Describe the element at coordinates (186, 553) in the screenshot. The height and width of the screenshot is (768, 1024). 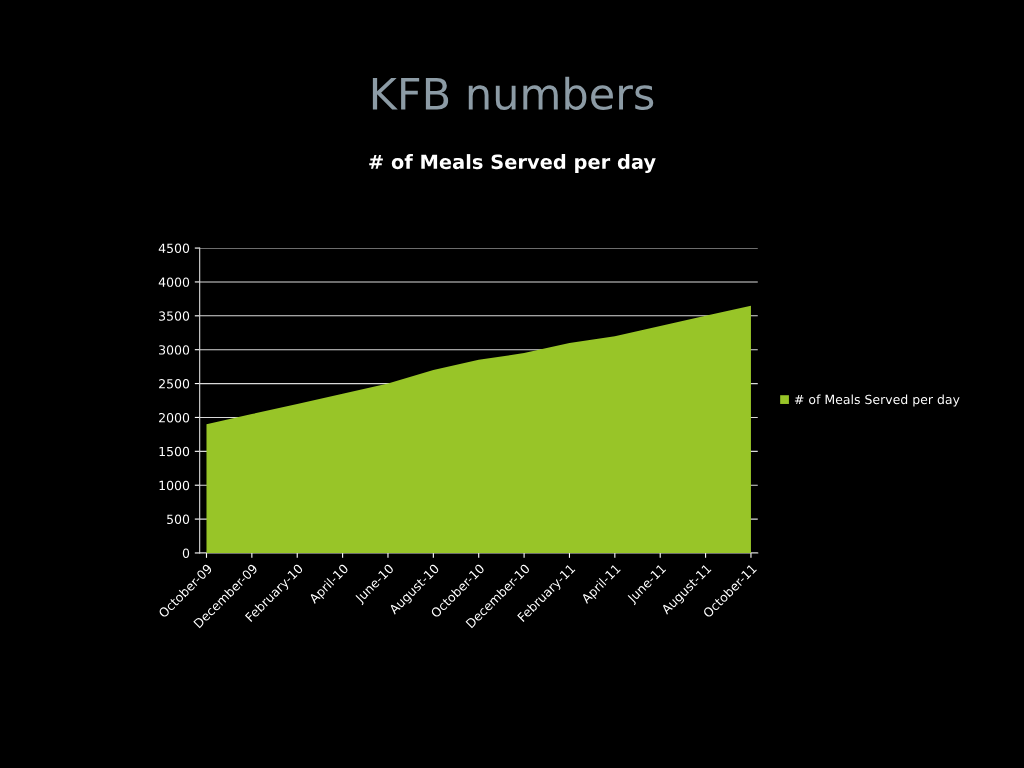
I see `y-tick-label: 0` at that location.